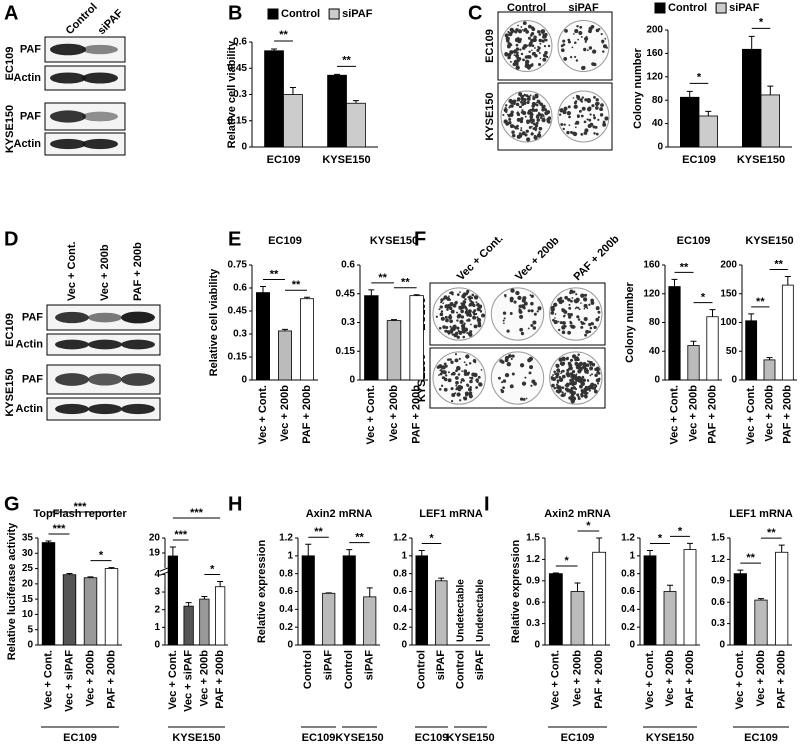 Image resolution: width=800 pixels, height=749 pixels. I want to click on y-tick-label: 1, so click(404, 555).